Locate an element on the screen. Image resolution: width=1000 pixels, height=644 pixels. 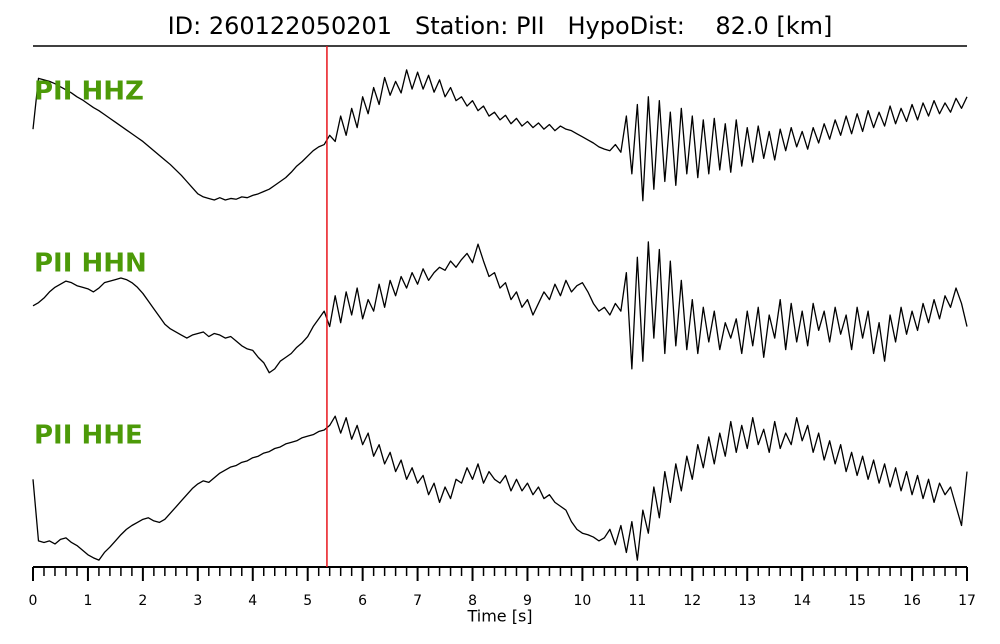
trace-label: PII HHE is located at coordinates (88, 436).